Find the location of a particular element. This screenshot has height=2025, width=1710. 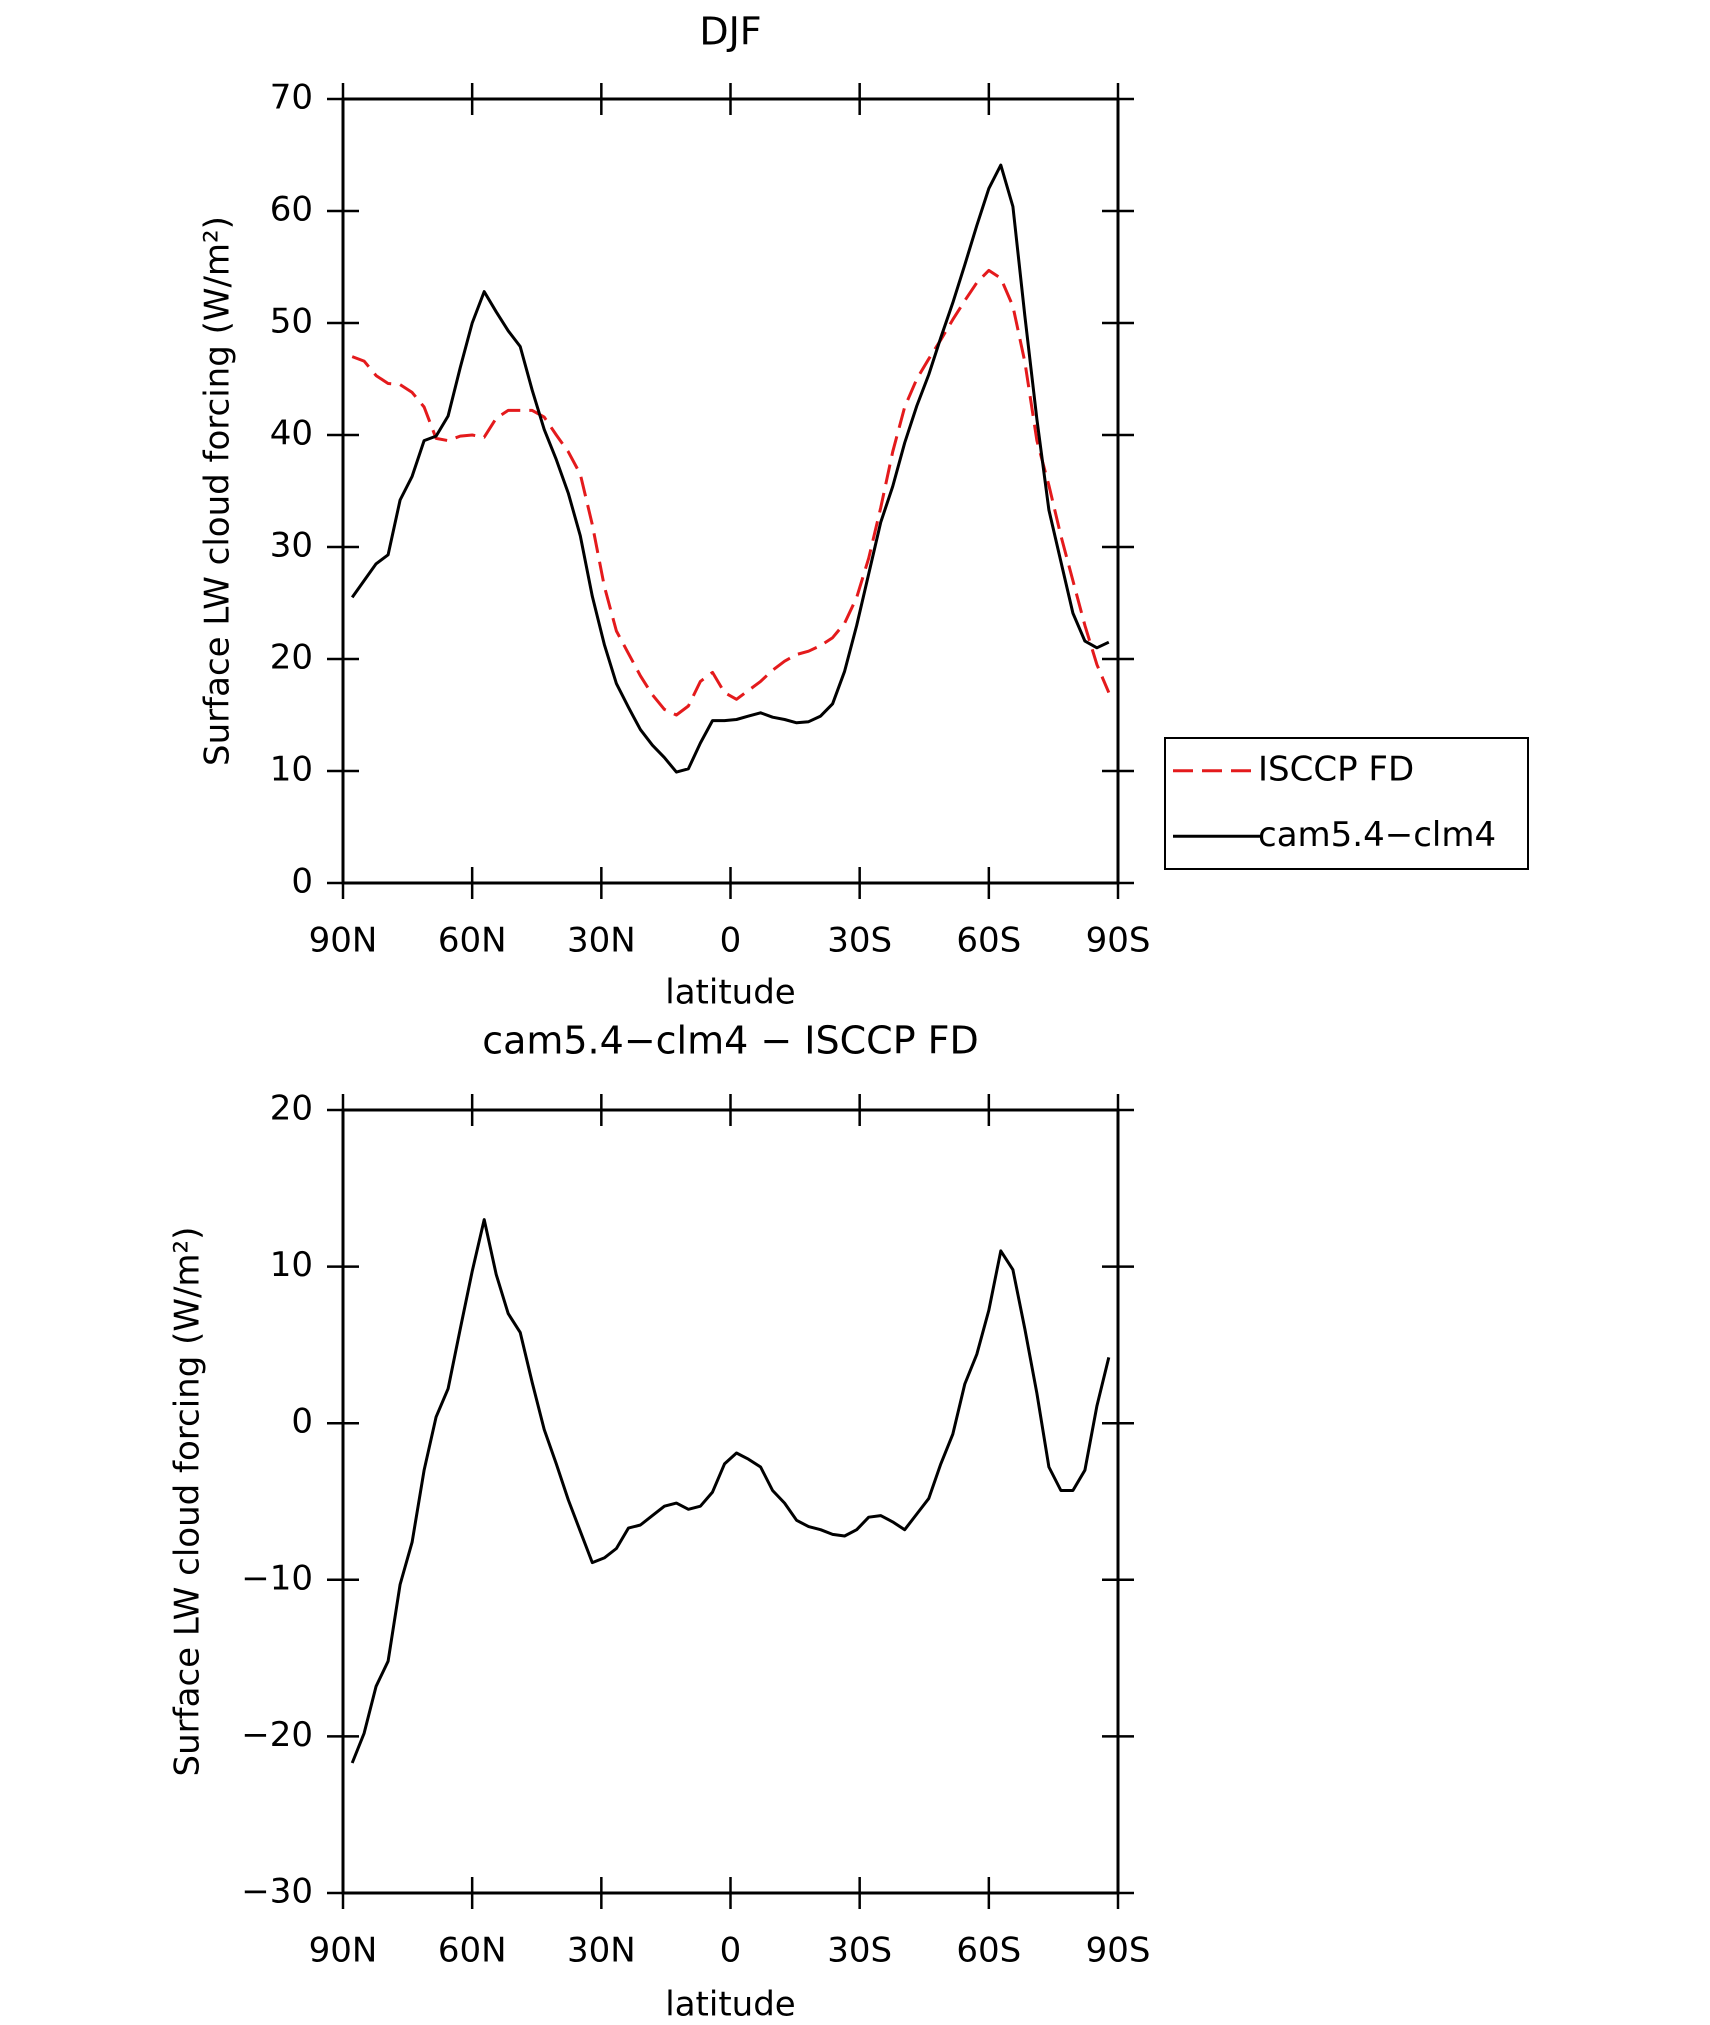

legend-label: cam5.4−clm4 is located at coordinates (1377, 835).